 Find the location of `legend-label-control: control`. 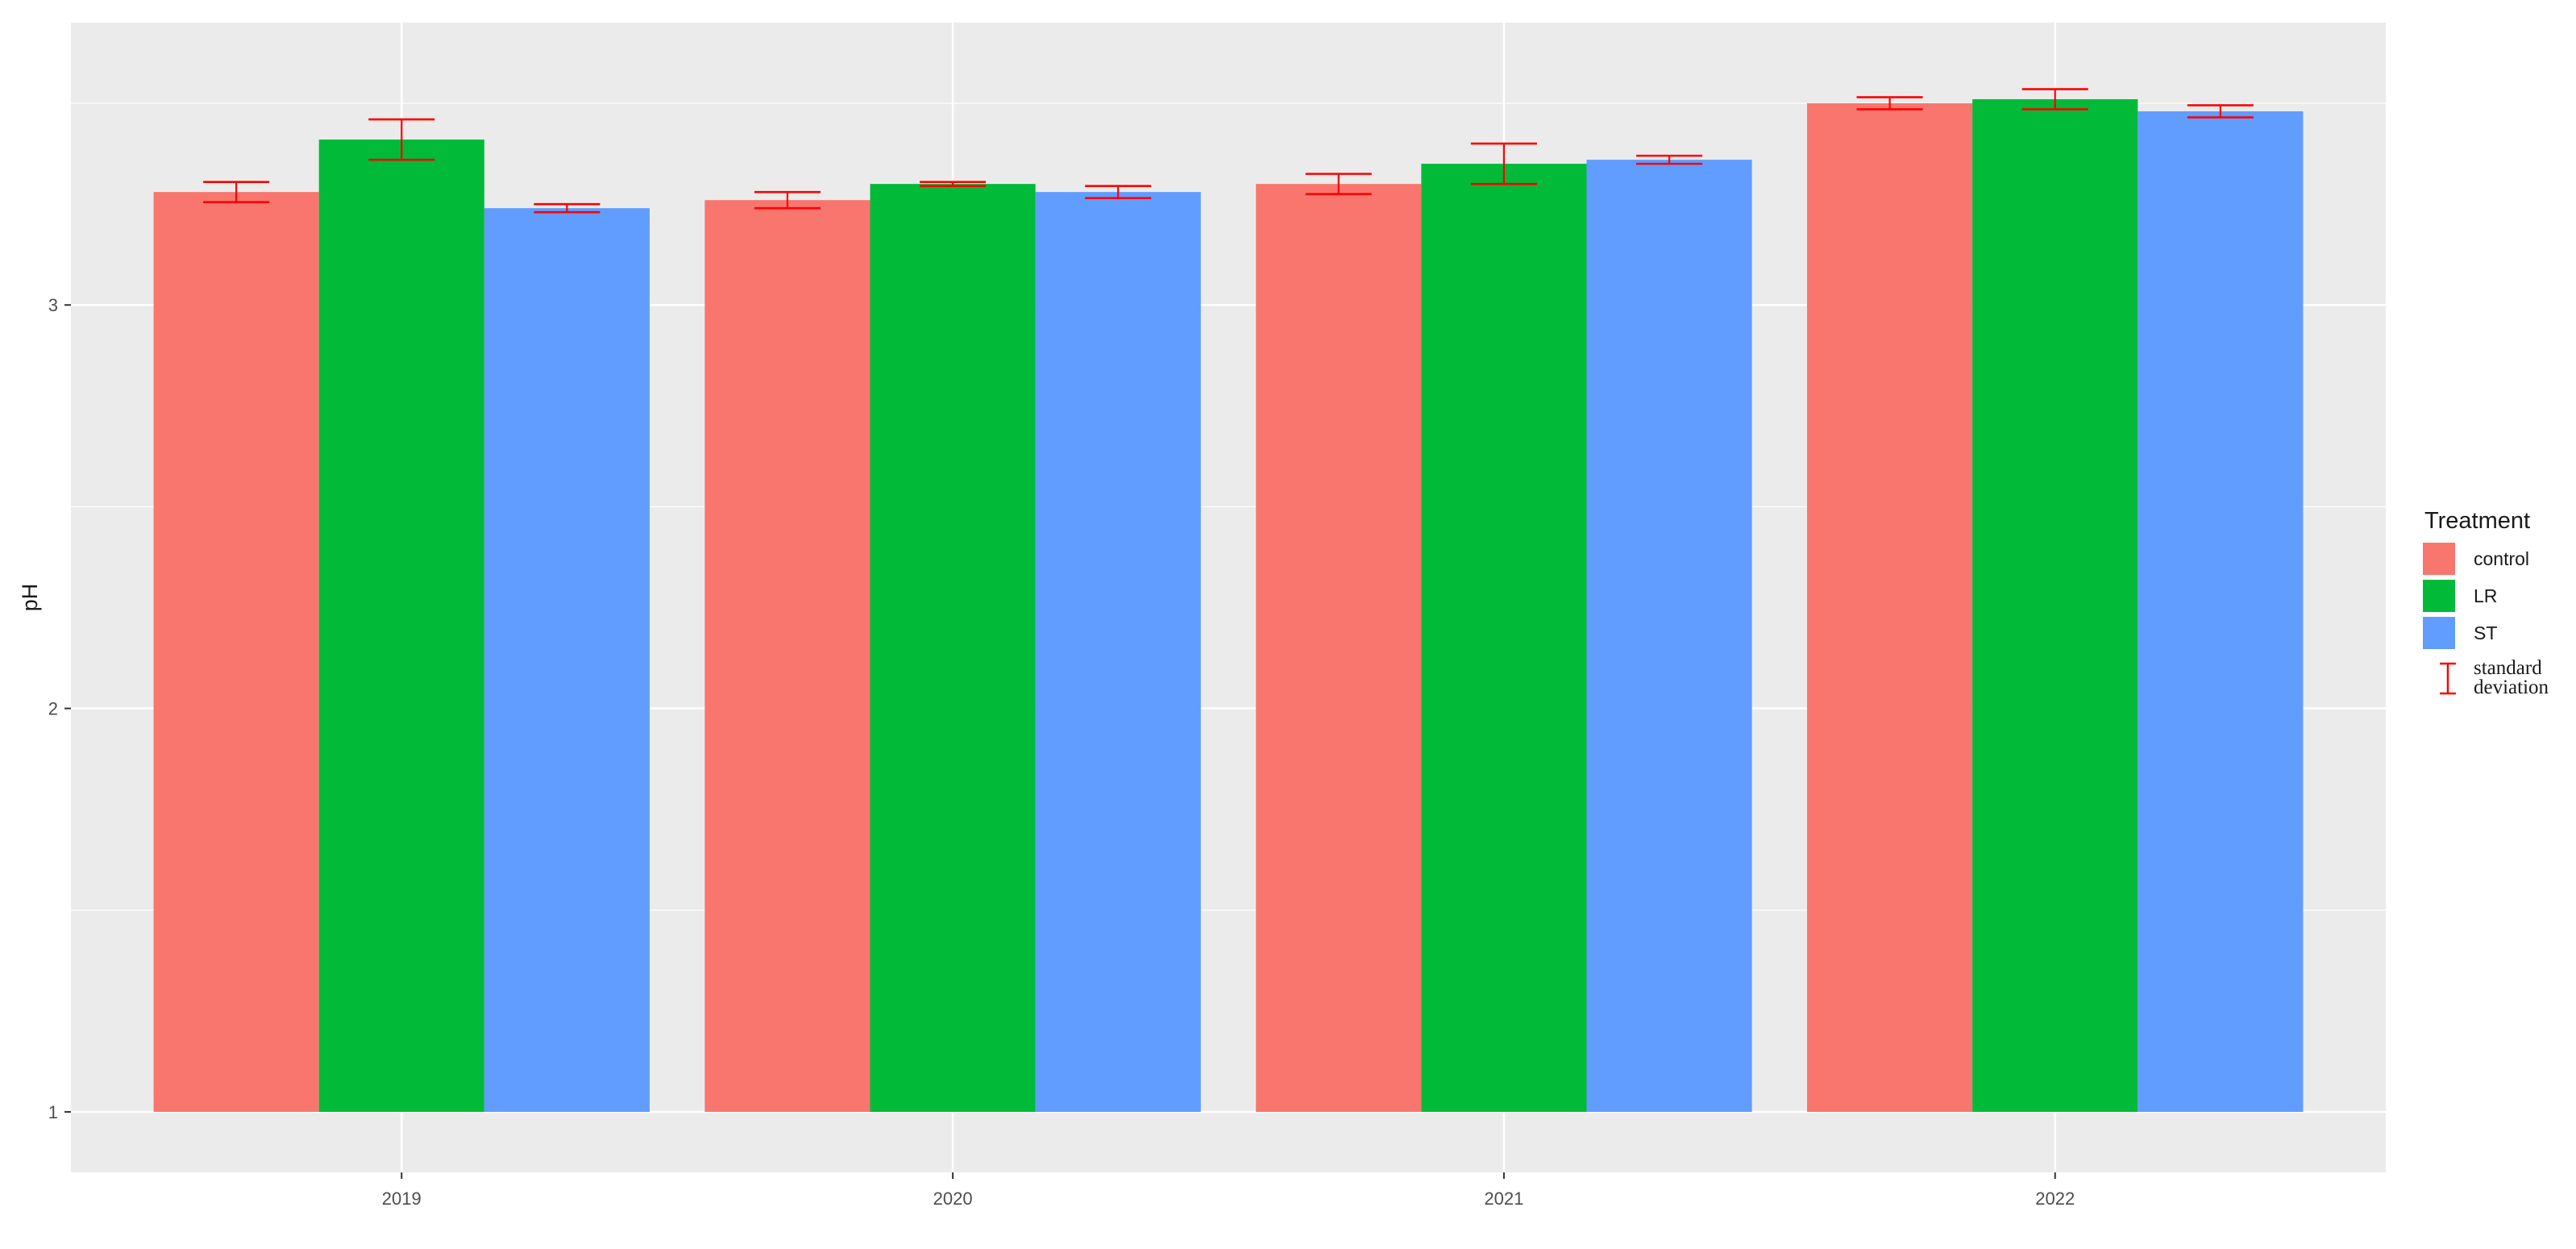

legend-label-control: control is located at coordinates (2501, 558).